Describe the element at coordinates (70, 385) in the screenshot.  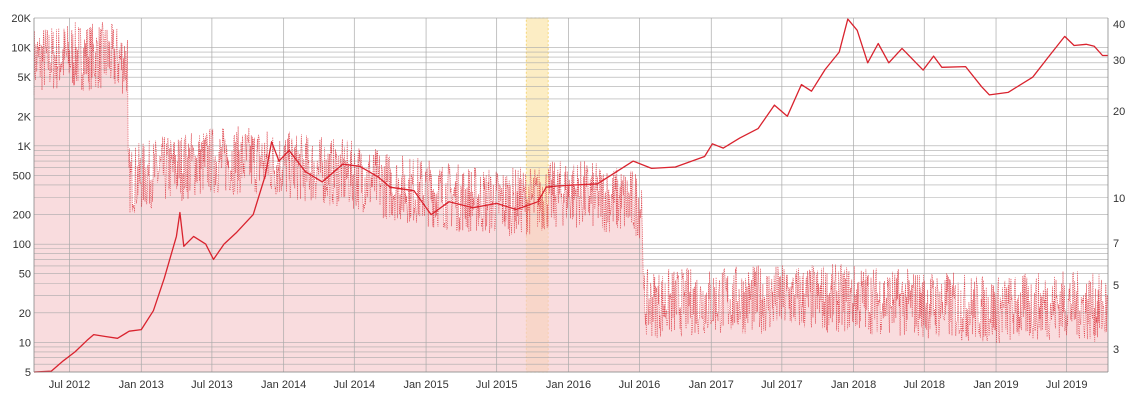
I see `x-tick-label: Jul 2012` at that location.